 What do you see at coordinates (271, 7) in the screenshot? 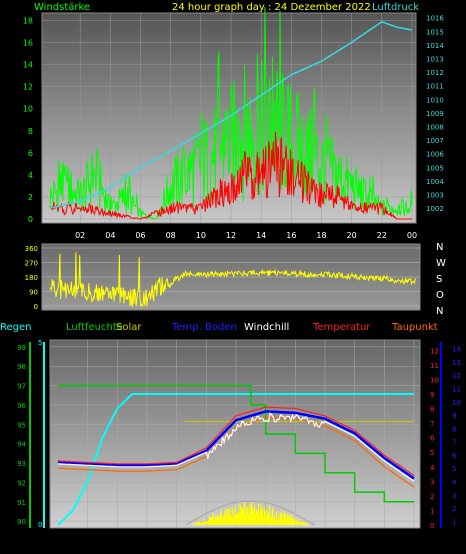
I see `chart-title: 24 hour graph day : 24 Dezember 2022` at bounding box center [271, 7].